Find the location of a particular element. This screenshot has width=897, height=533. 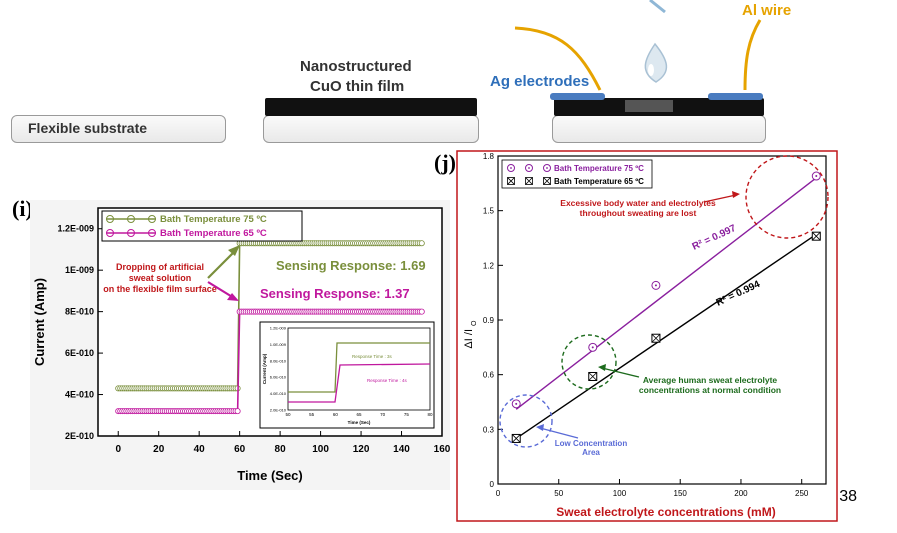

series-0-fit-line is located at coordinates (666, 293).